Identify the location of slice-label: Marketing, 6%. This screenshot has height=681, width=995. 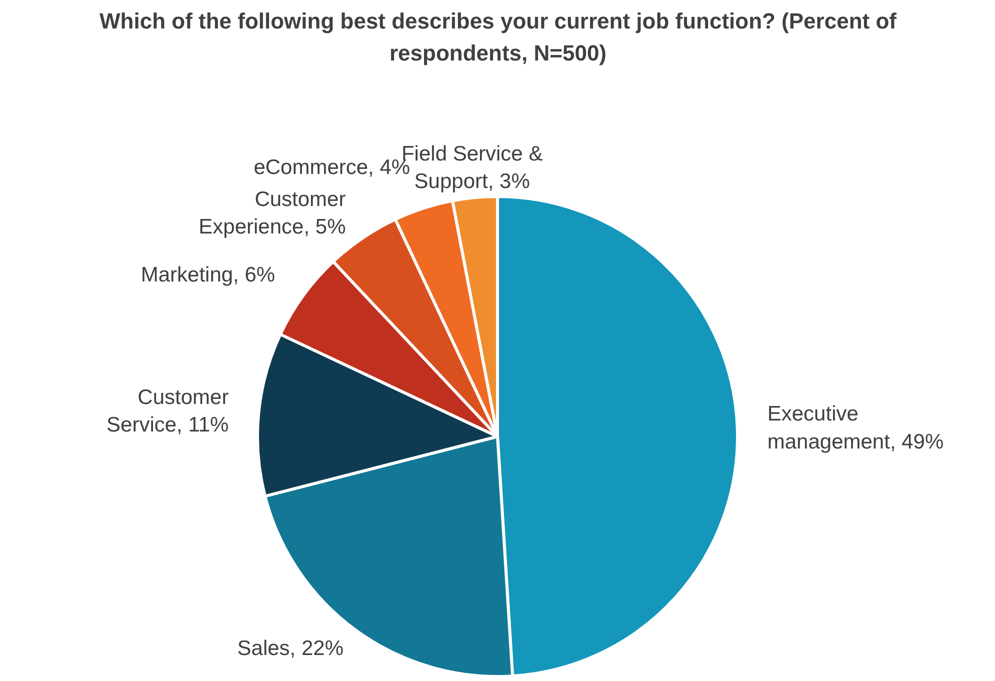
(208, 274).